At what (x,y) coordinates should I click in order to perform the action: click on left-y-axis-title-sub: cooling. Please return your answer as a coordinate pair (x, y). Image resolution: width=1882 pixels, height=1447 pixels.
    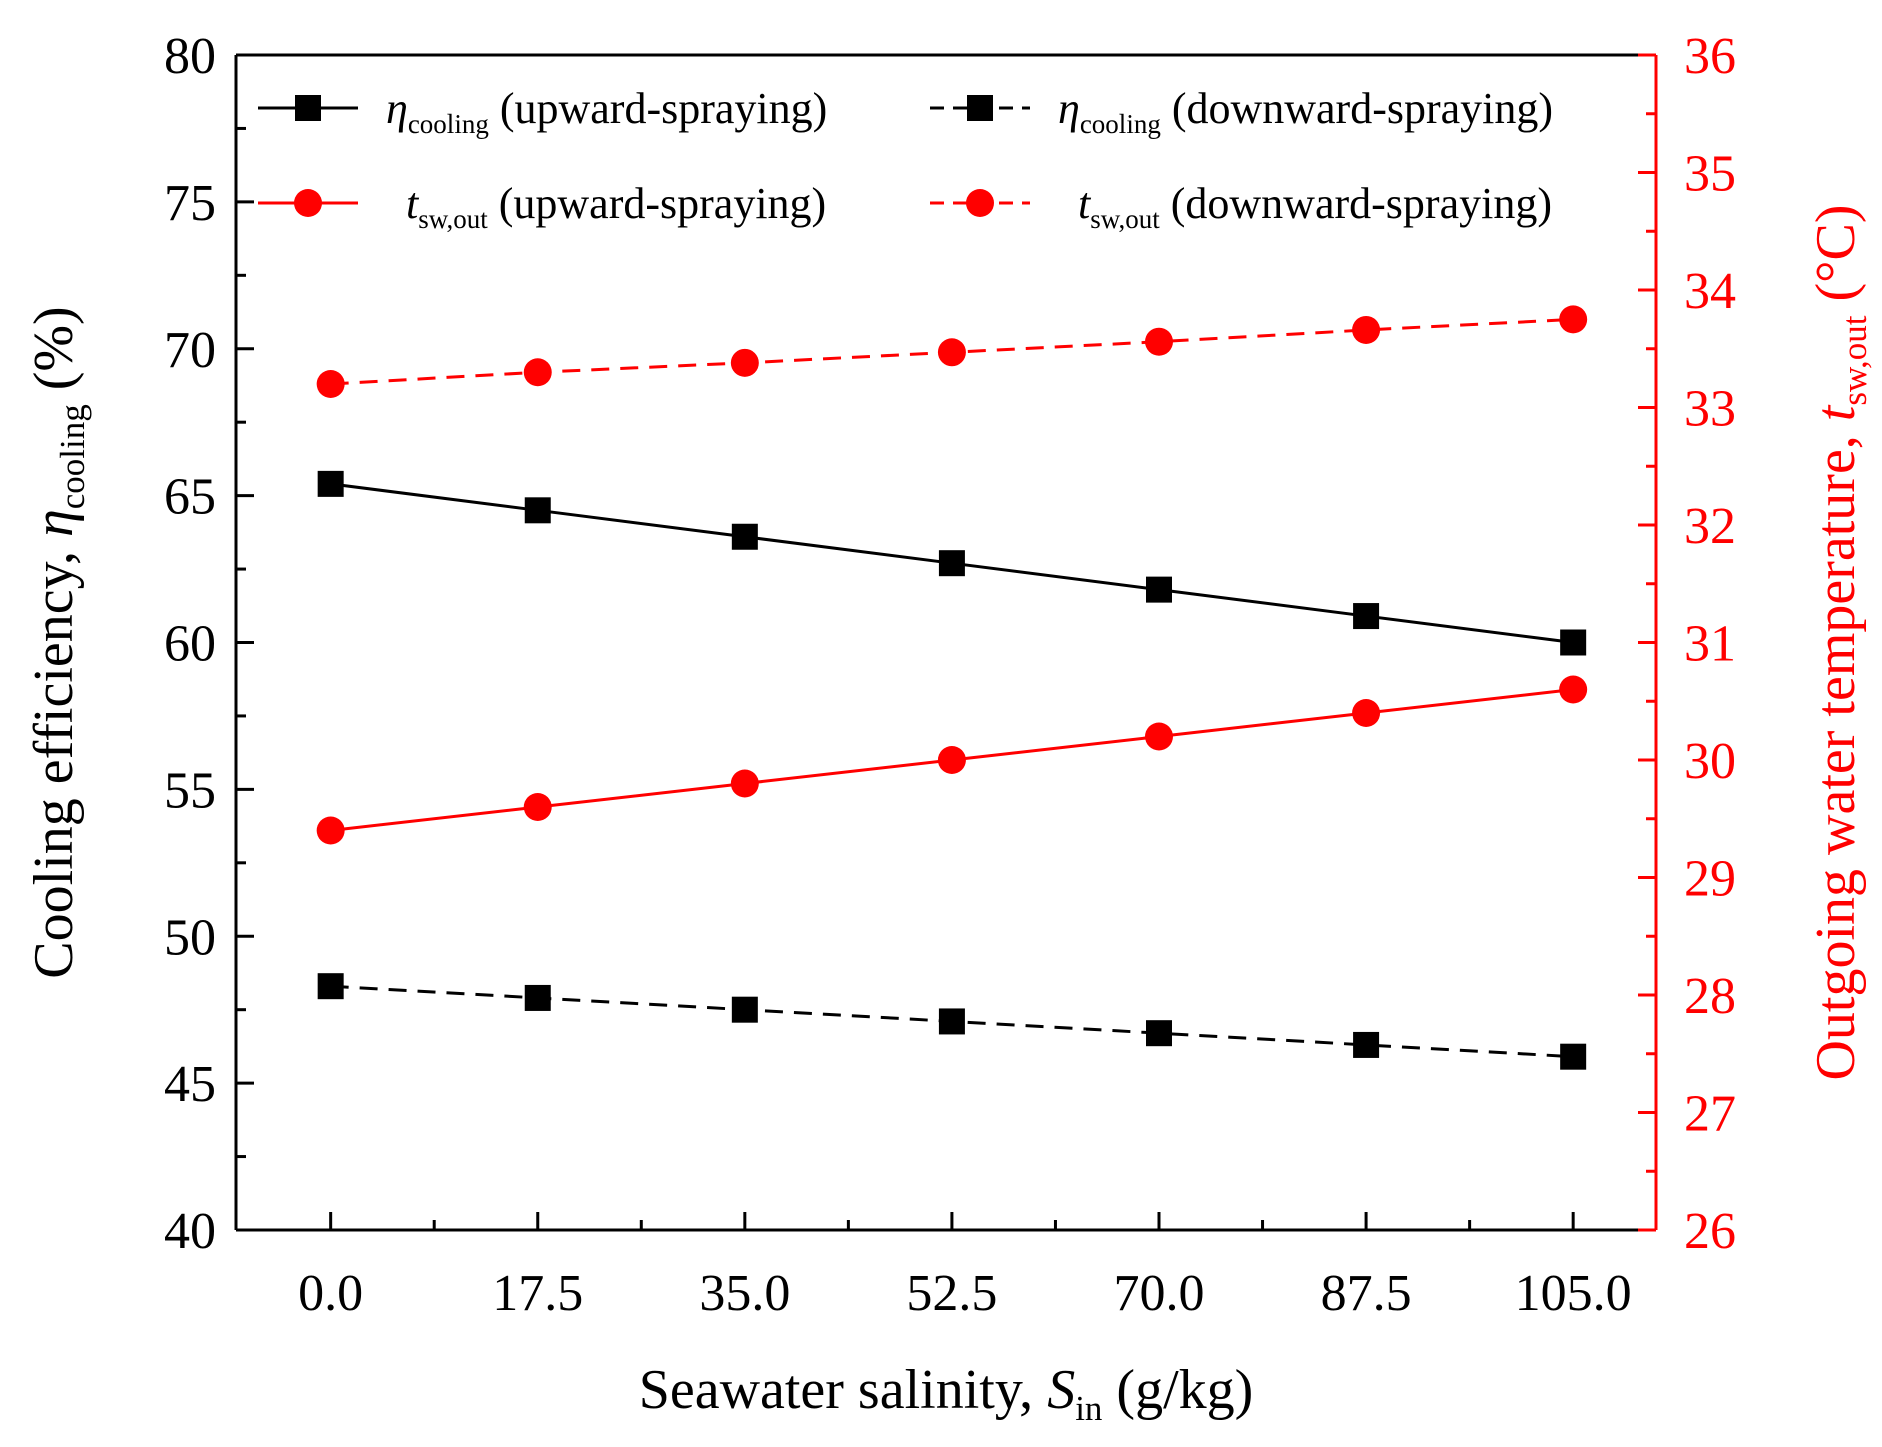
    Looking at the image, I should click on (72, 456).